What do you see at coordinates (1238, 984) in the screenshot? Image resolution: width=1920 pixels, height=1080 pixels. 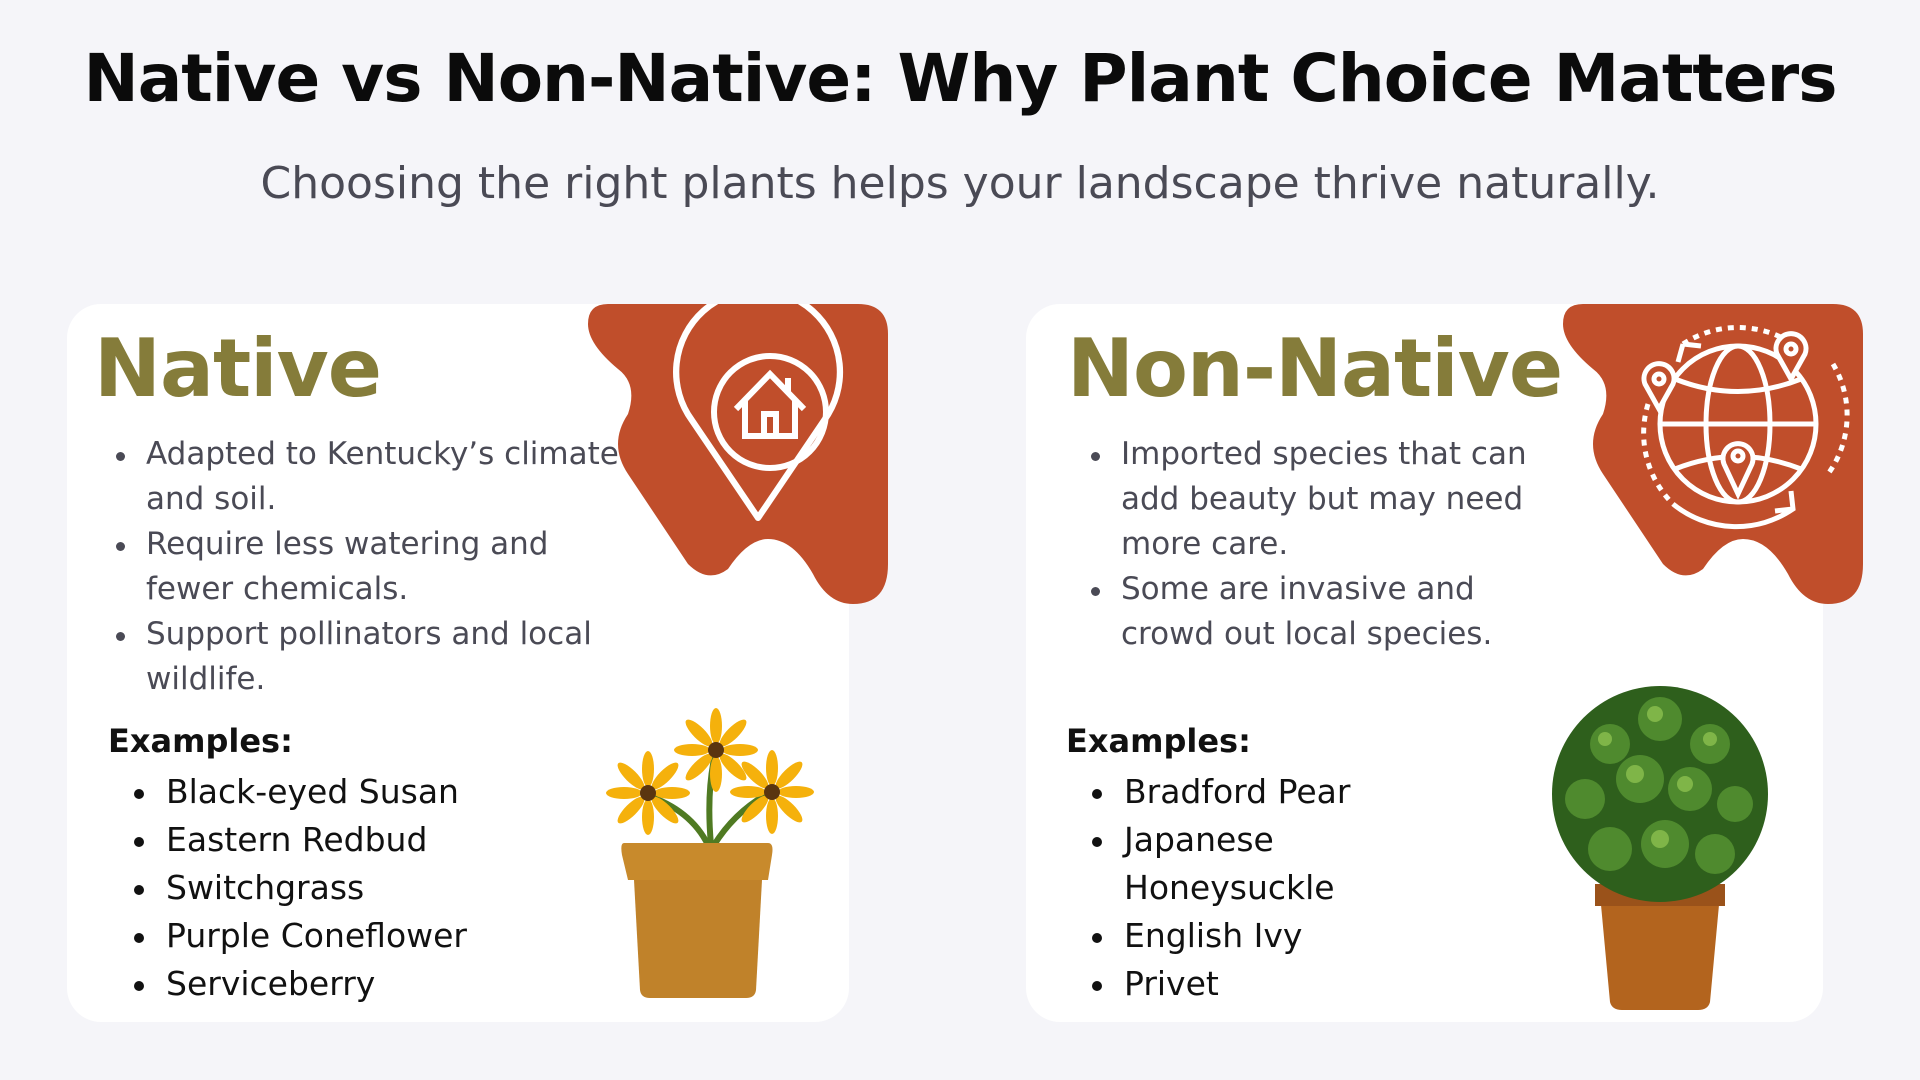 I see `example-item: Privet` at bounding box center [1238, 984].